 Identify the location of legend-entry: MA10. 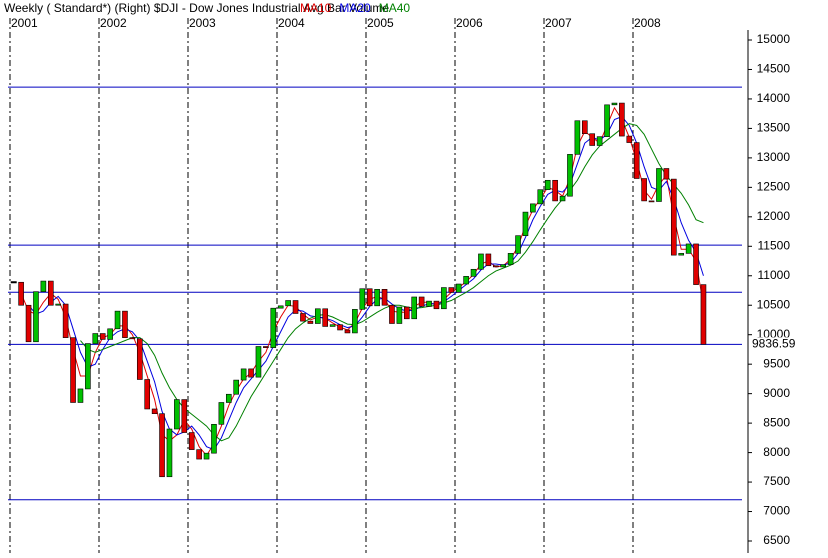
(316, 8).